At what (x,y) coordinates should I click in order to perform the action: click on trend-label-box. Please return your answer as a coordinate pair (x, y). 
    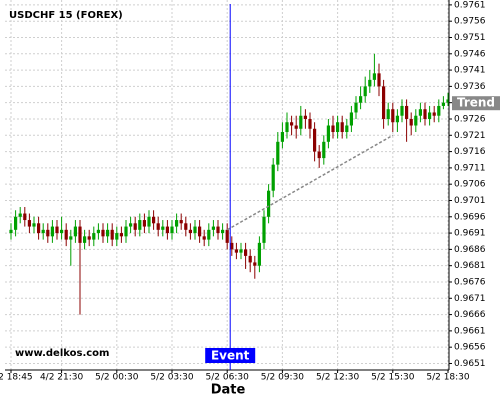
    Looking at the image, I should click on (476, 103).